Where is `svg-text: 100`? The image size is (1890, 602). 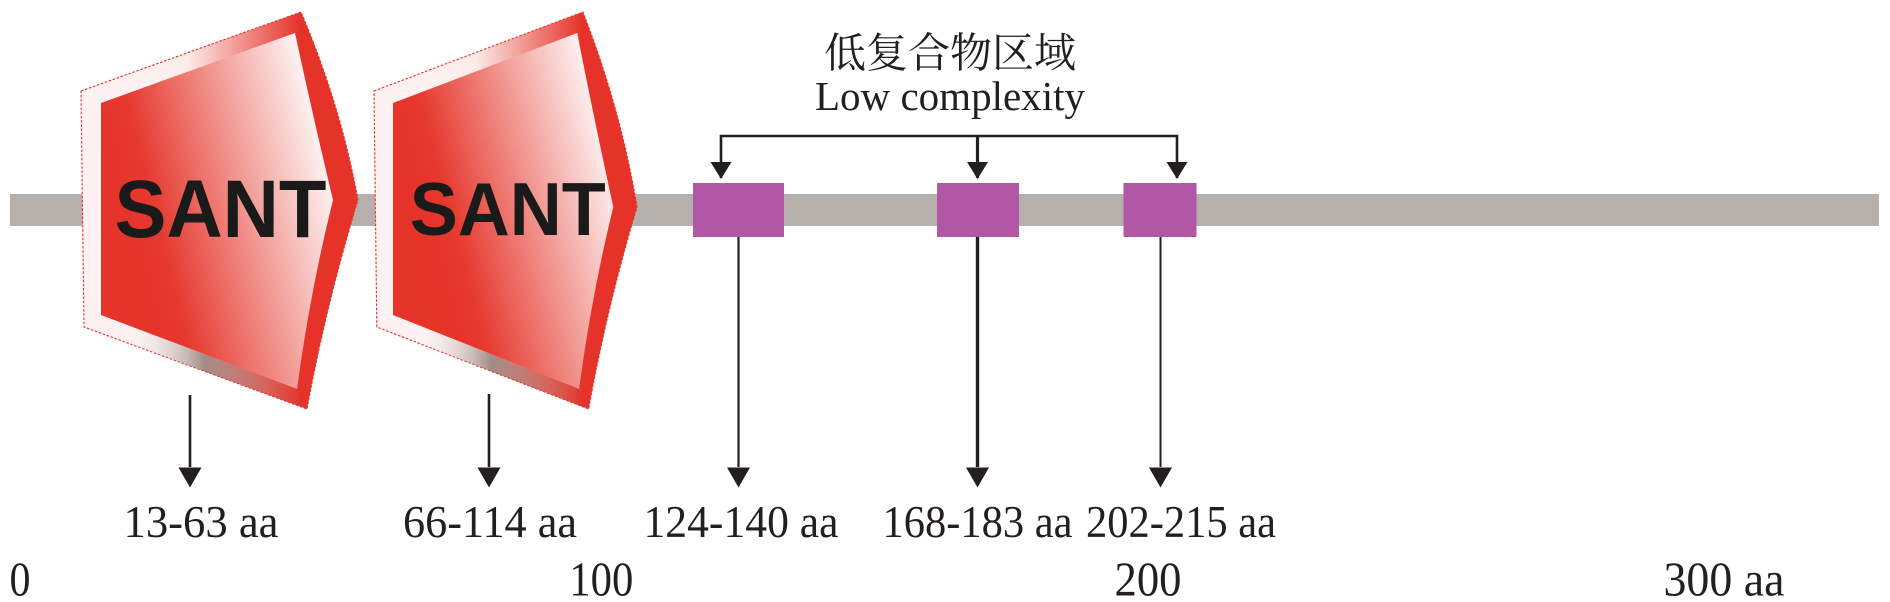 svg-text: 100 is located at coordinates (601, 578).